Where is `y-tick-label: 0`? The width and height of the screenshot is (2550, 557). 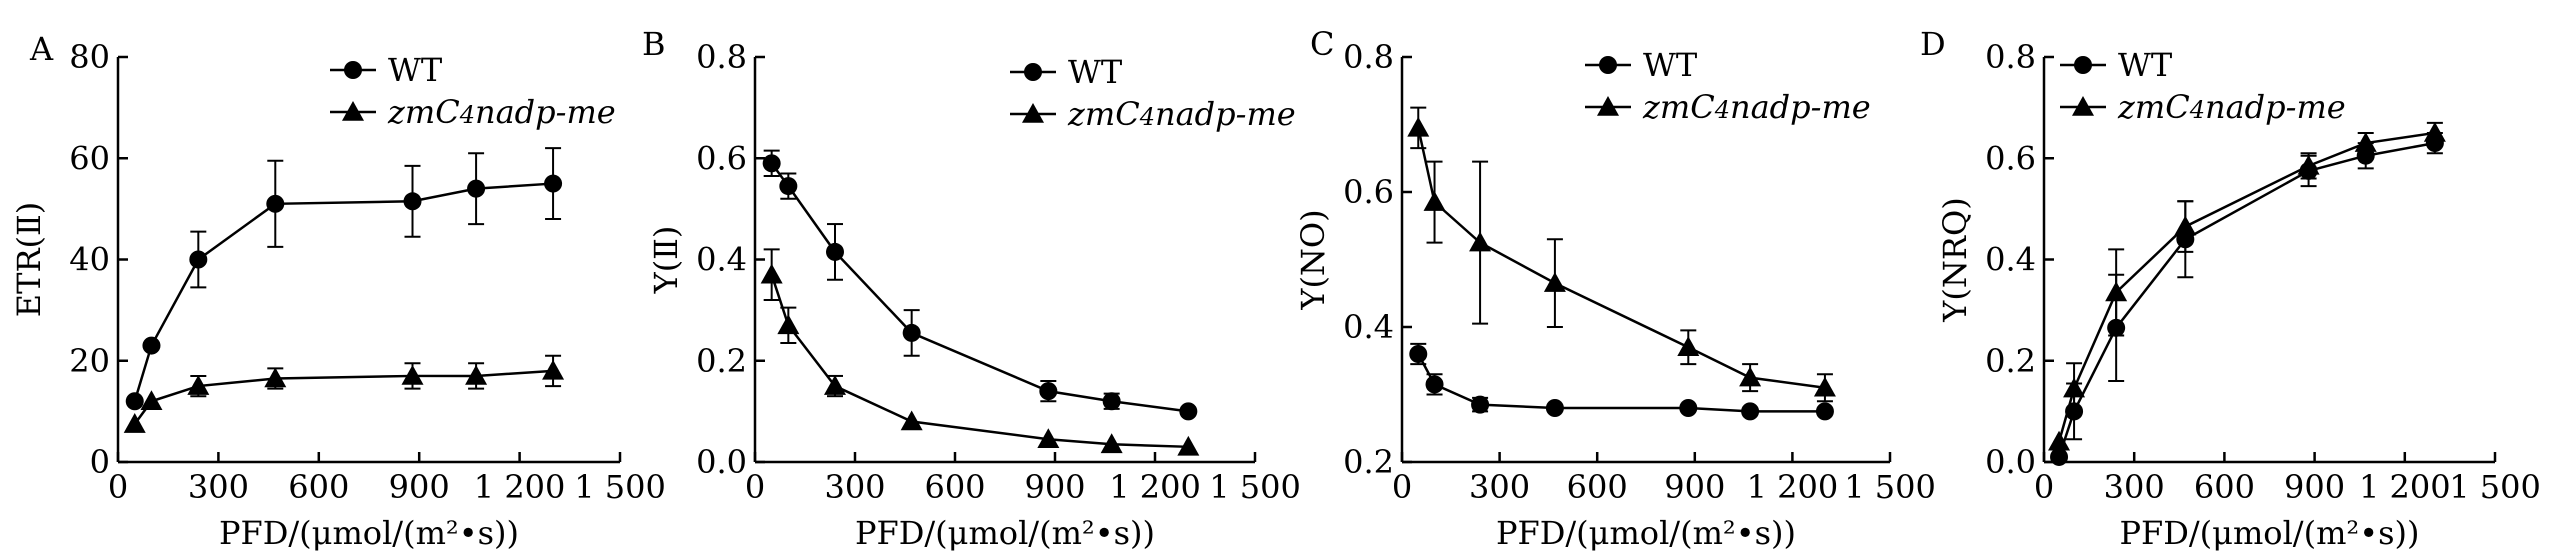
y-tick-label: 0 is located at coordinates (100, 462).